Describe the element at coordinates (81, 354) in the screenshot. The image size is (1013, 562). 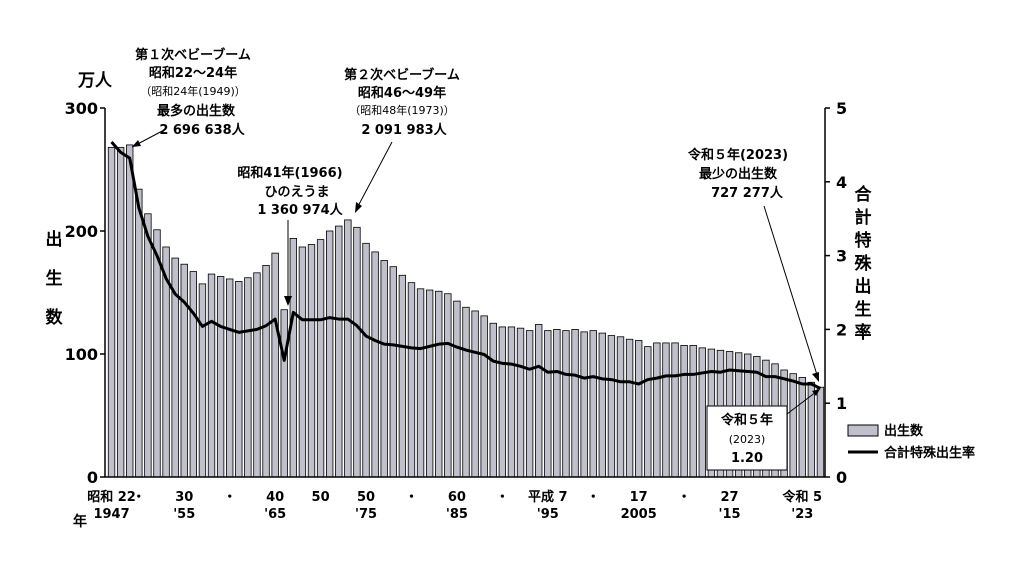
I see `left-tick-label: 100` at that location.